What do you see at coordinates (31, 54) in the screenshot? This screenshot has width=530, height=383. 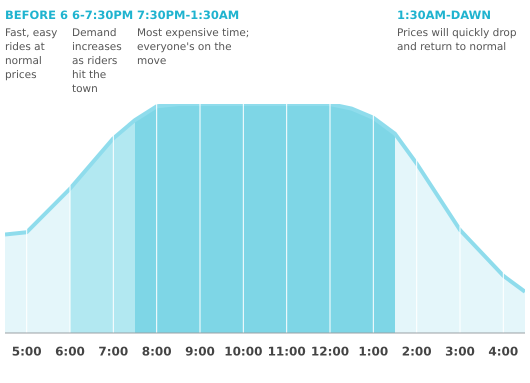 I see `text: Fast, easy rides at normal prices` at bounding box center [31, 54].